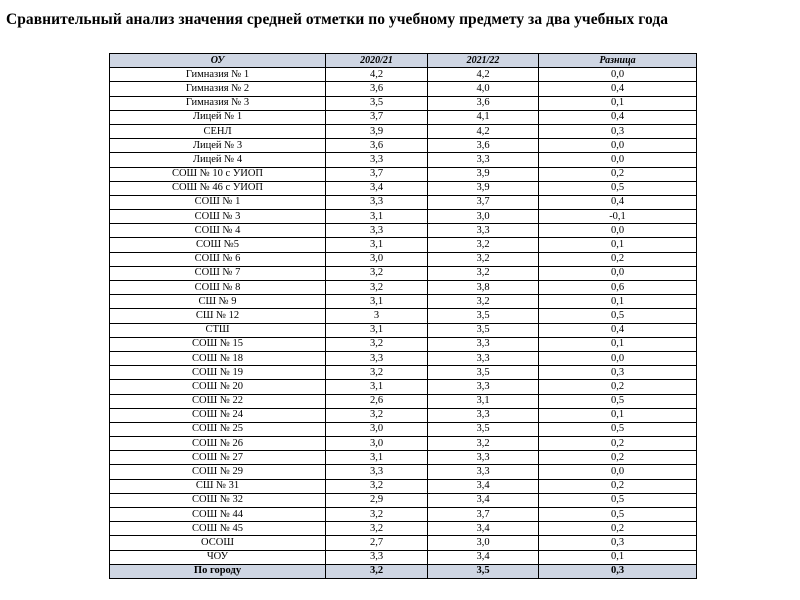 Image resolution: width=800 pixels, height=600 pixels. Describe the element at coordinates (483, 188) in the screenshot. I see `cell-value-2021-22: 3,9` at that location.